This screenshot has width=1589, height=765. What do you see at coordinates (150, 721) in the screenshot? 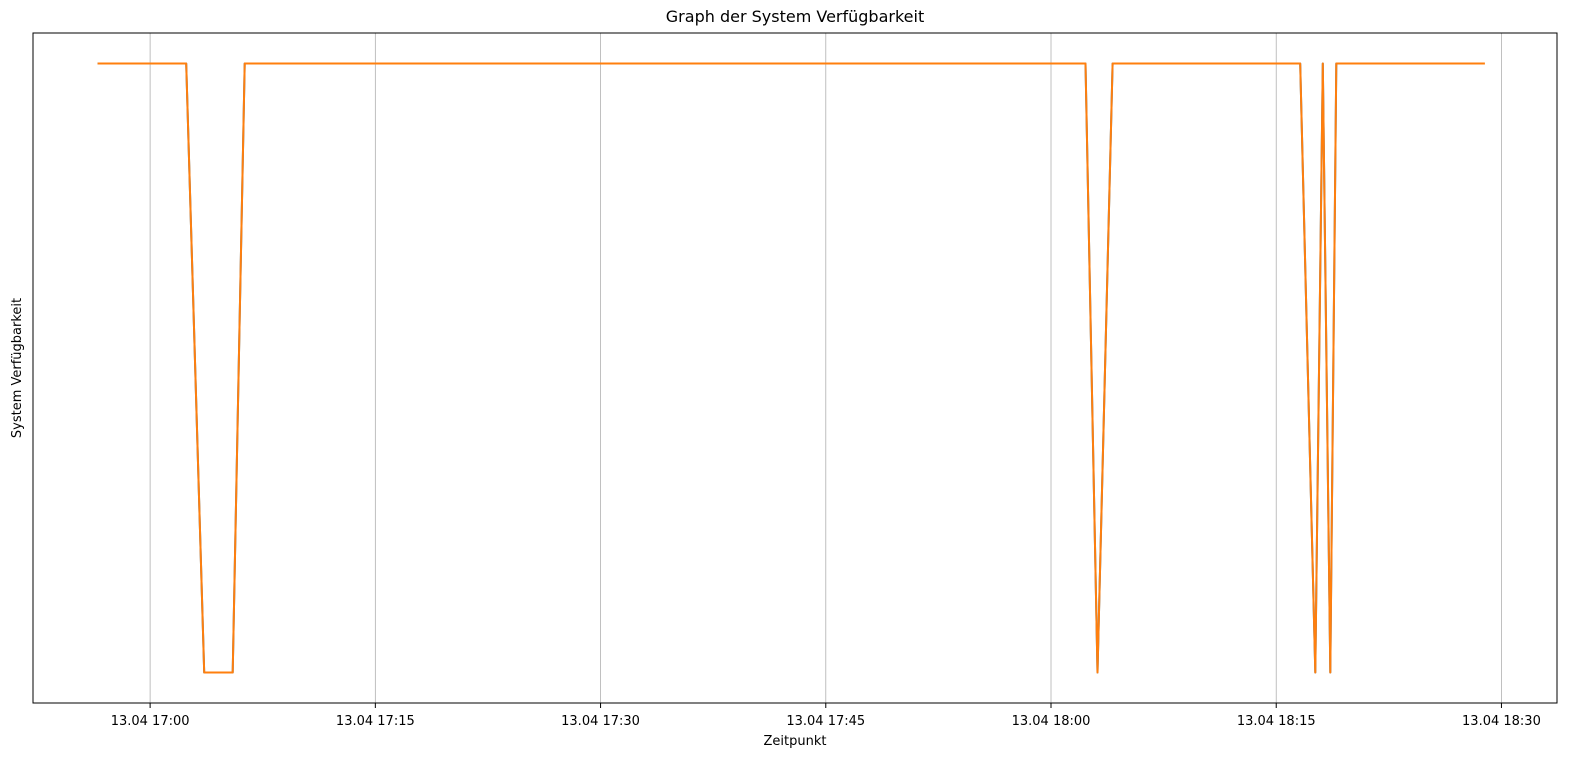
I see `x-tick-label: 13.04 17:00` at bounding box center [150, 721].